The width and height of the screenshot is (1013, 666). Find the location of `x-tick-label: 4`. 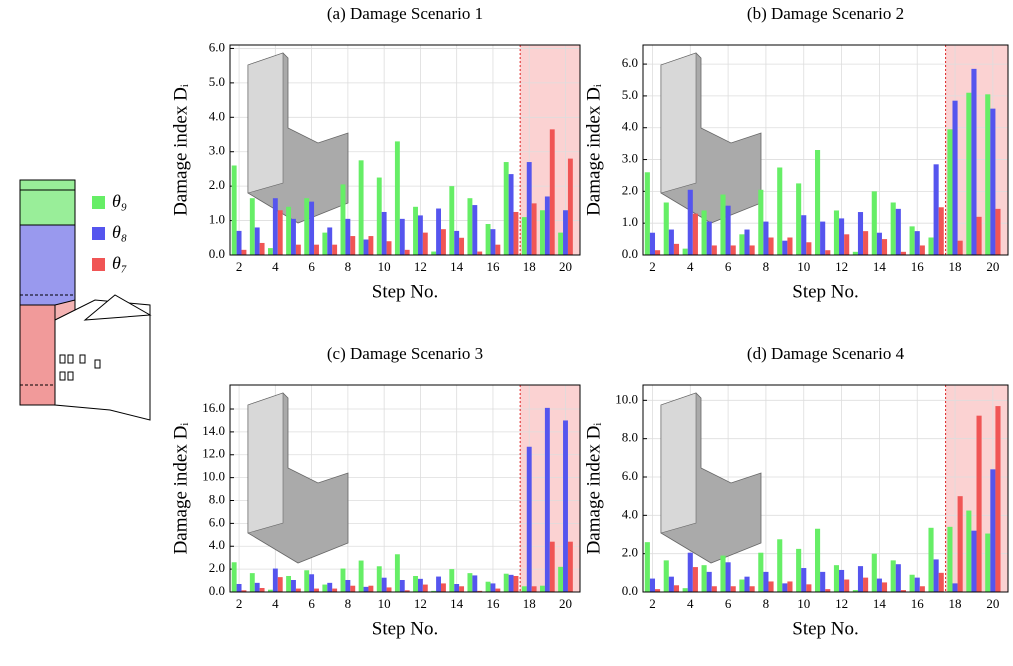

x-tick-label: 4 is located at coordinates (275, 603).